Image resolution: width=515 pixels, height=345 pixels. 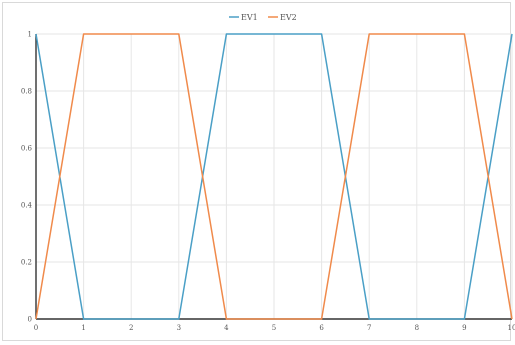 I want to click on x-tick-label: 9, so click(x=464, y=328).